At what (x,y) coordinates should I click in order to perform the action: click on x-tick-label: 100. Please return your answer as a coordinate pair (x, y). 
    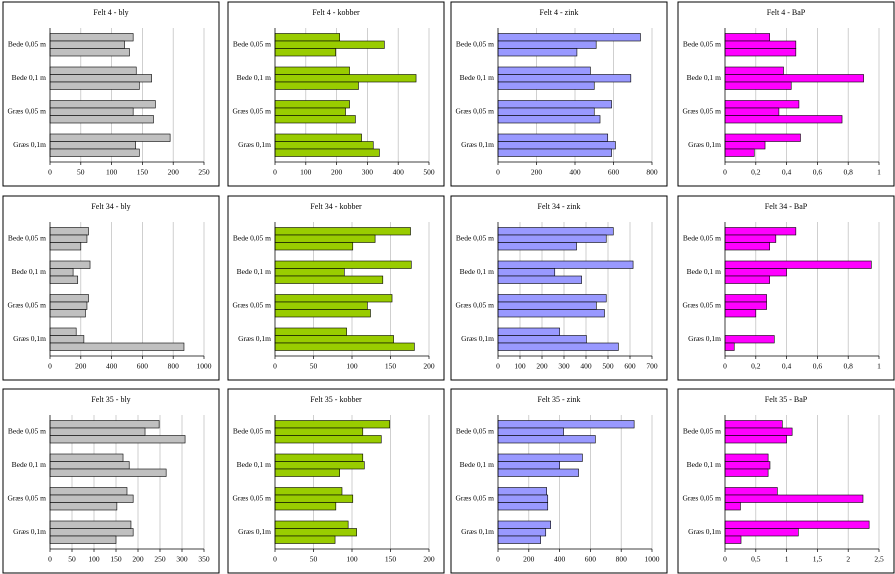
    Looking at the image, I should click on (352, 559).